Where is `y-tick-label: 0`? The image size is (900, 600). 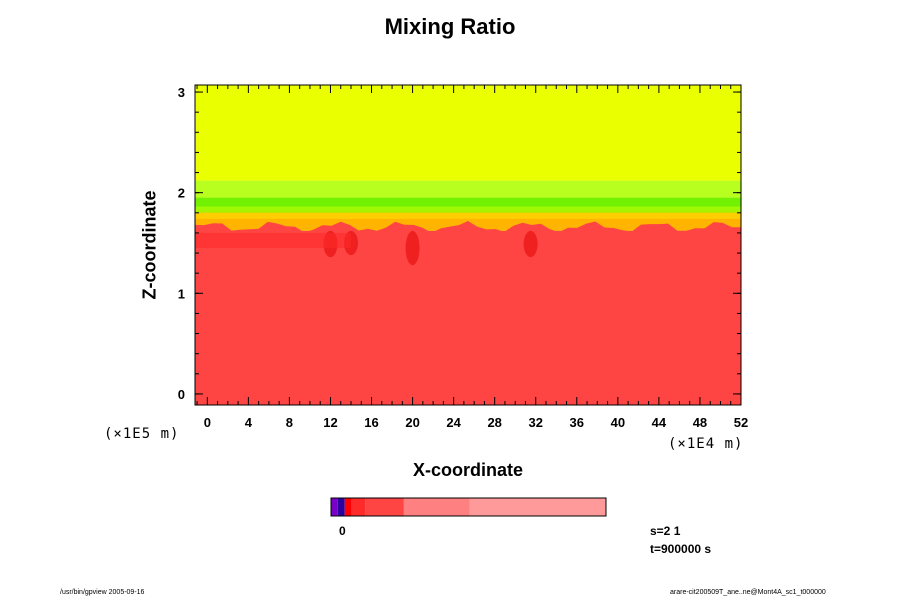
y-tick-label: 0 is located at coordinates (181, 394).